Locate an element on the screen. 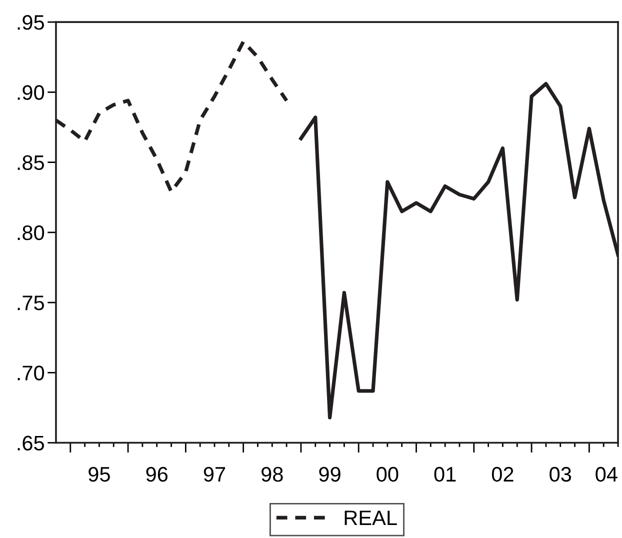 Image resolution: width=622 pixels, height=538 pixels. x-tick-label: 95 is located at coordinates (99, 474).